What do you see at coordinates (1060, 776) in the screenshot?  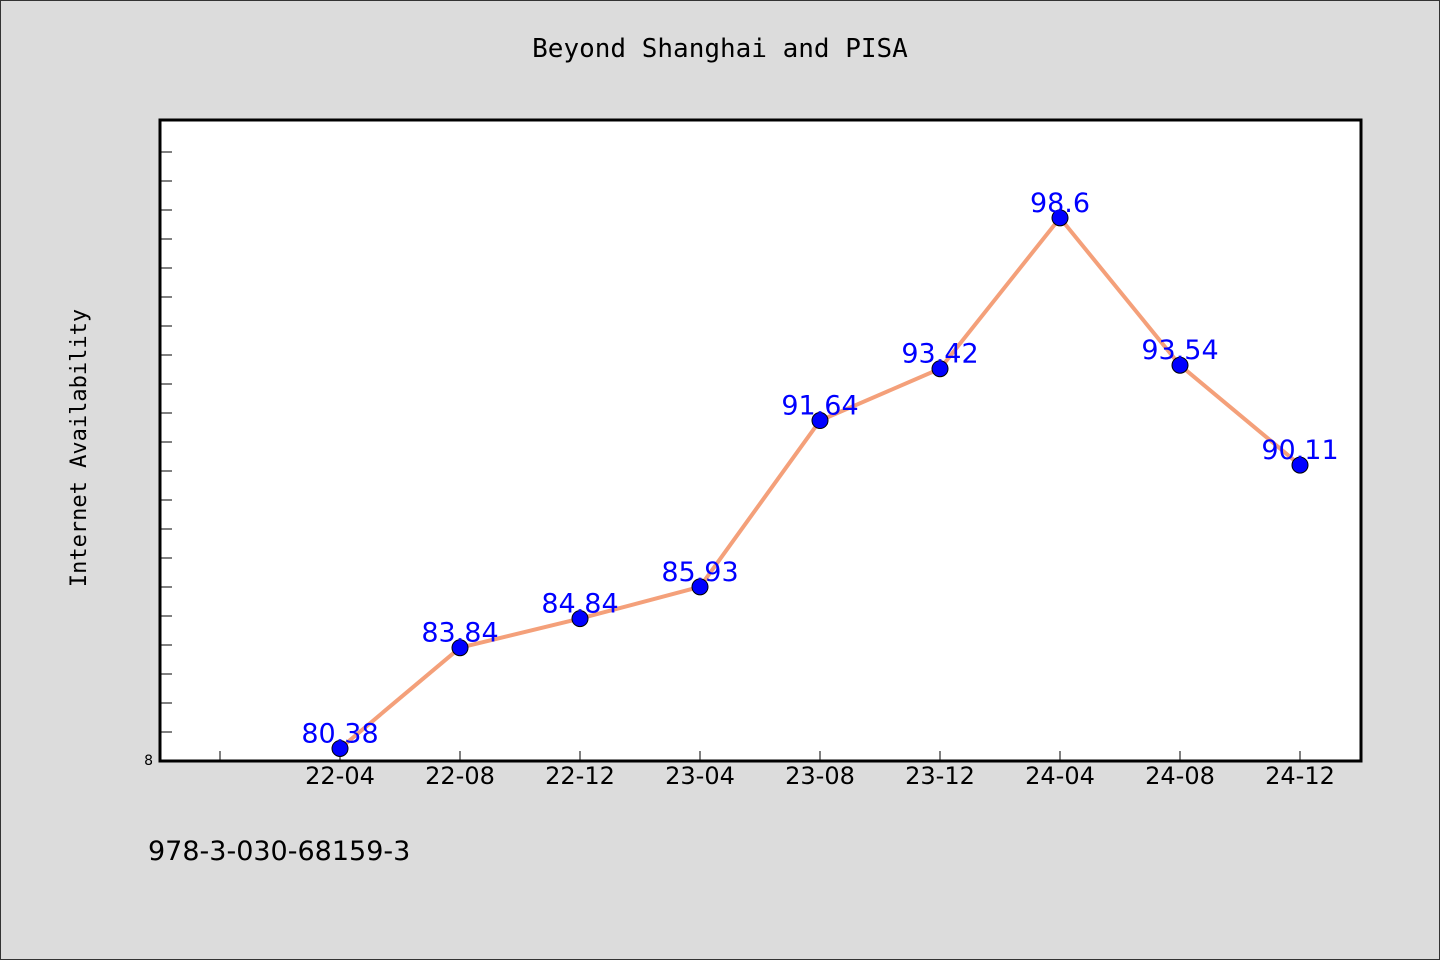 I see `x-tick-label: 24-04` at bounding box center [1060, 776].